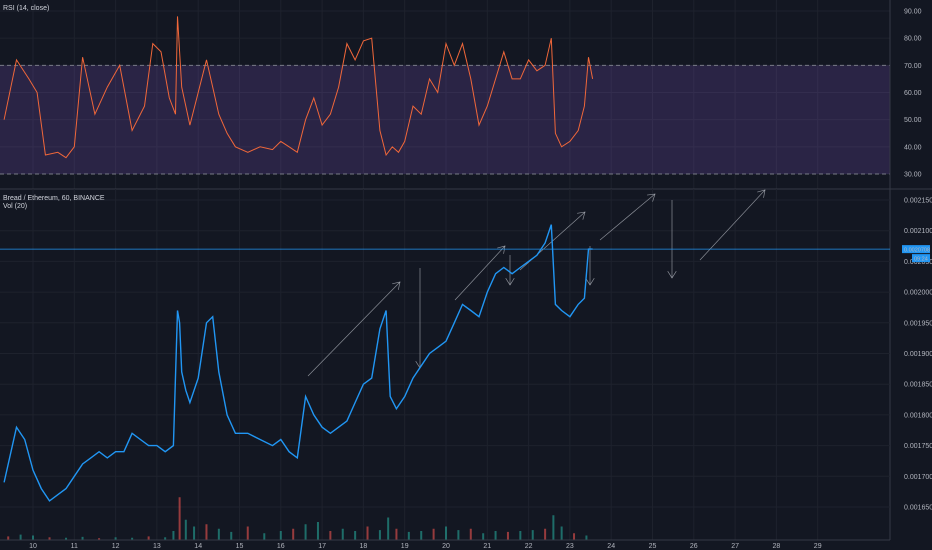 The image size is (932, 550). Describe the element at coordinates (913, 147) in the screenshot. I see `rsi-y-tick-label: 40.00` at that location.